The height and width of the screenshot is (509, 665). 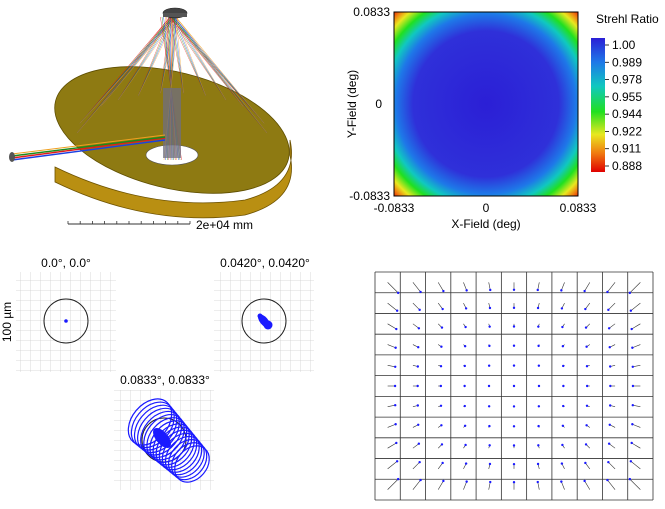 I want to click on spot-field-3-label: 0.0833°, 0.0833°, so click(x=165, y=380).